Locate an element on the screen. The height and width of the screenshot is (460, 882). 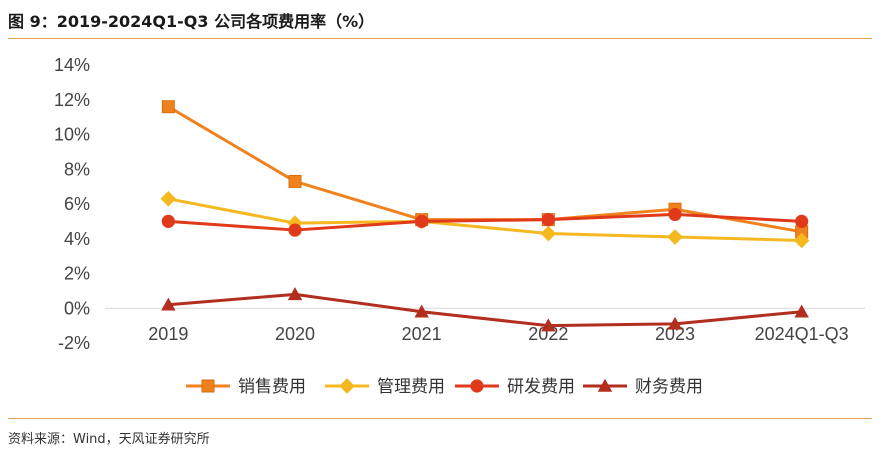
y-tick-label: 8% is located at coordinates (77, 169).